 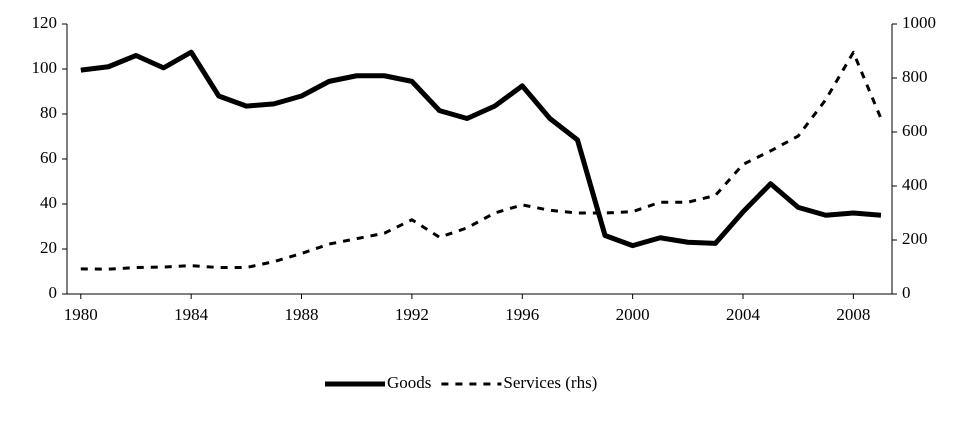 What do you see at coordinates (48, 112) in the screenshot?
I see `y-tick-label: 80` at bounding box center [48, 112].